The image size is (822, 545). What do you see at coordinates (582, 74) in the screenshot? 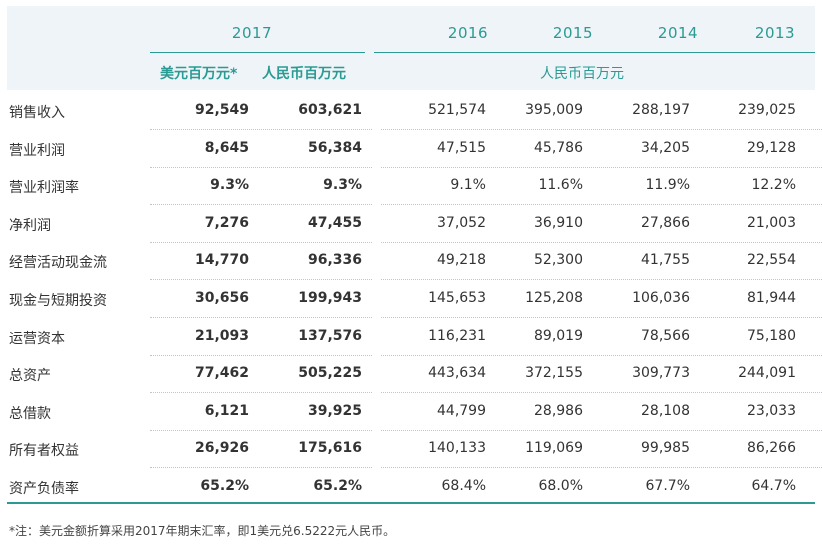
I see `unit-rmb-other-label: 人民币百万元` at bounding box center [582, 74].